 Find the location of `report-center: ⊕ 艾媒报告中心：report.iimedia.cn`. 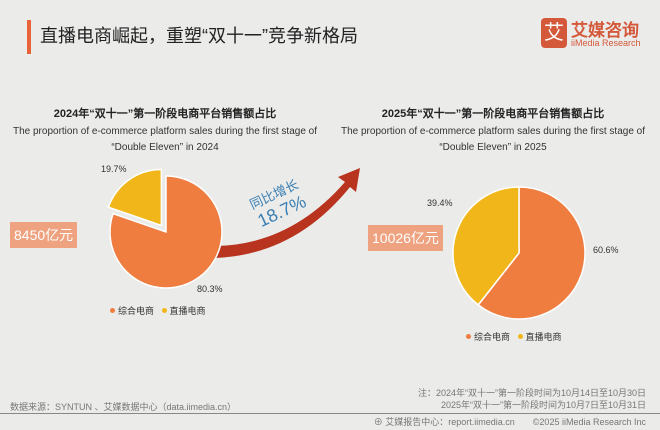

report-center: ⊕ 艾媒报告中心：report.iimedia.cn is located at coordinates (444, 422).